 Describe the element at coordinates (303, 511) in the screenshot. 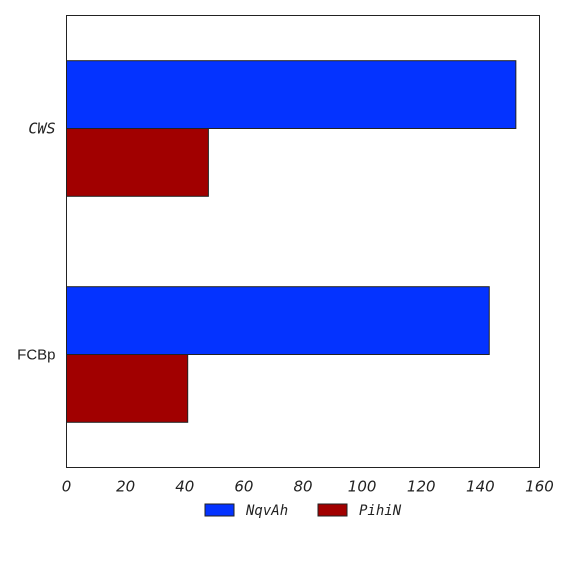

I see `legend: NqvAh PihiN` at that location.